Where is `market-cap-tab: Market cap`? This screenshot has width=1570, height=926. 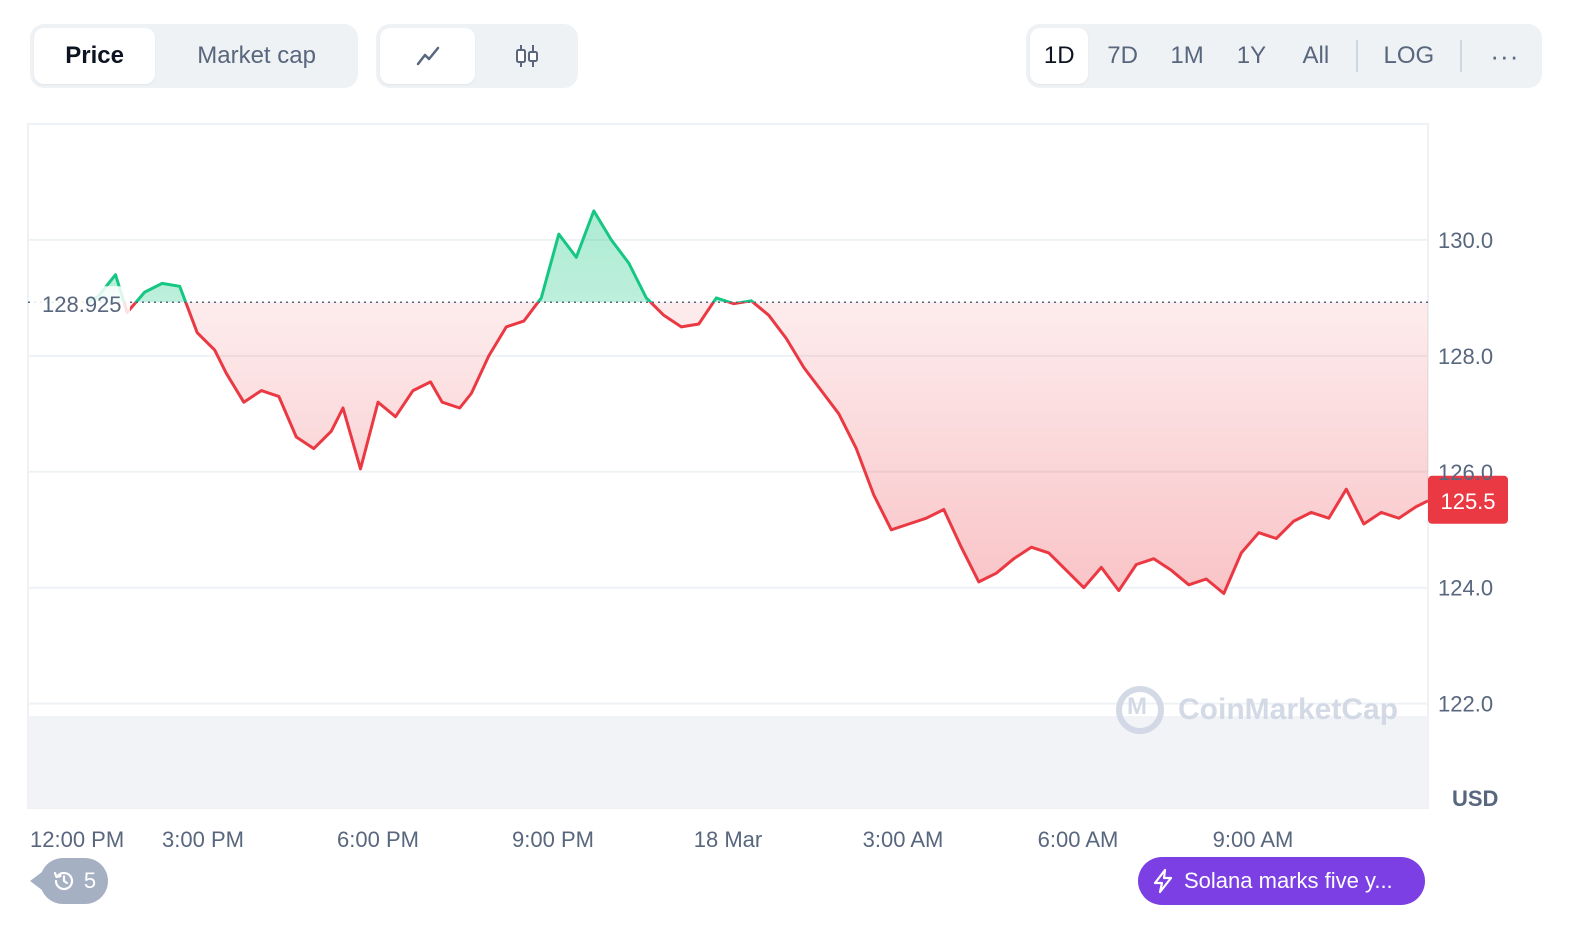 market-cap-tab: Market cap is located at coordinates (256, 55).